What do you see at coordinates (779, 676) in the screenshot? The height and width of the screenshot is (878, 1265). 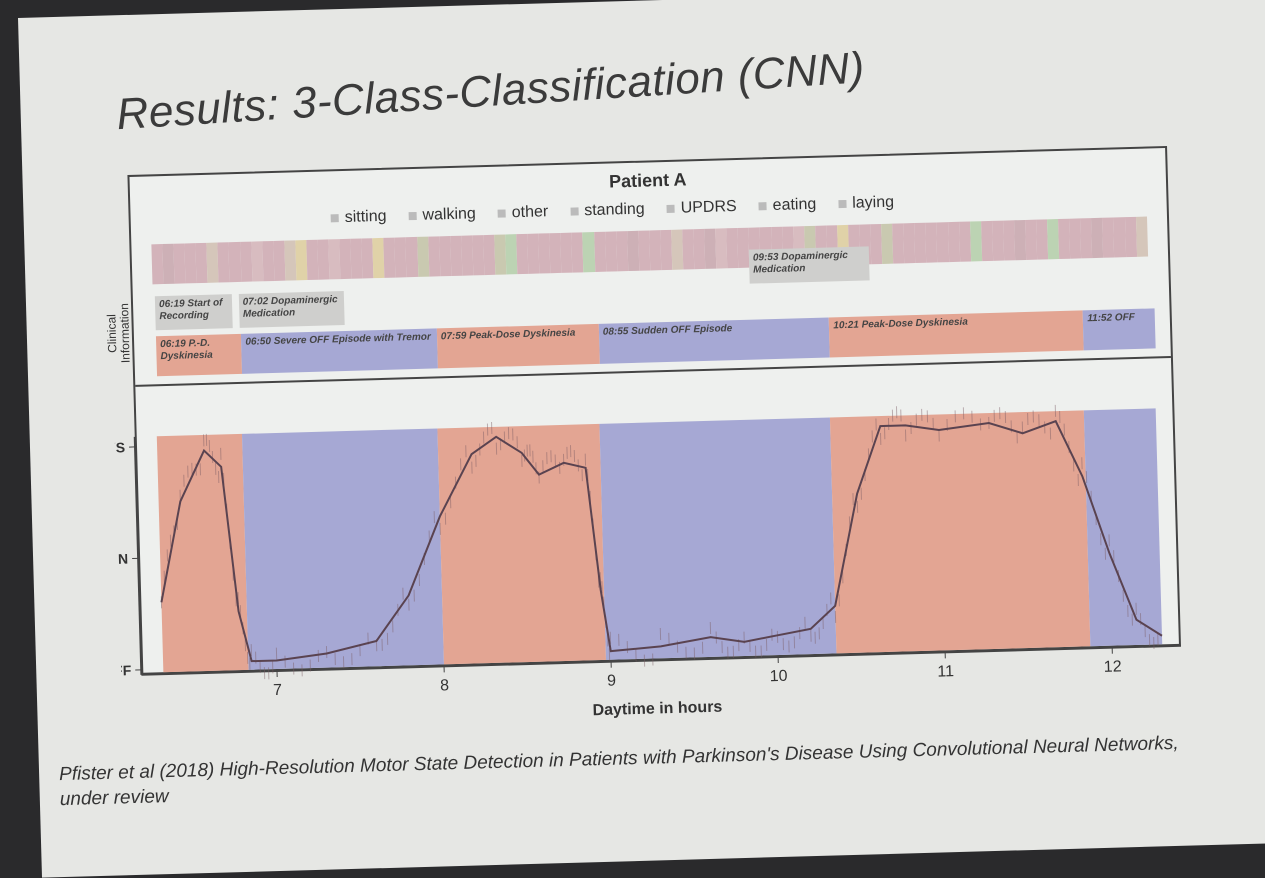 I see `x-tick-label: 10` at bounding box center [779, 676].